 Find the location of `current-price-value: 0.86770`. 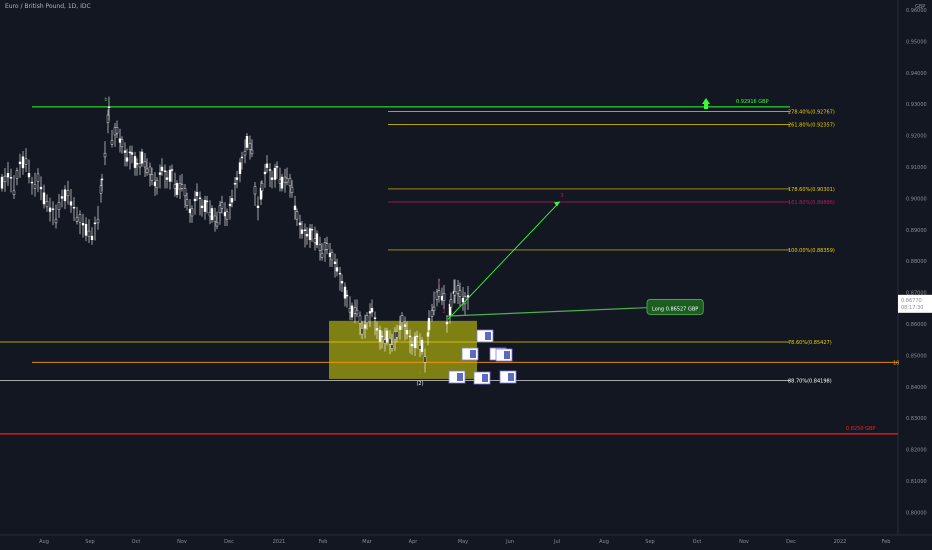

current-price-value: 0.86770 is located at coordinates (911, 301).